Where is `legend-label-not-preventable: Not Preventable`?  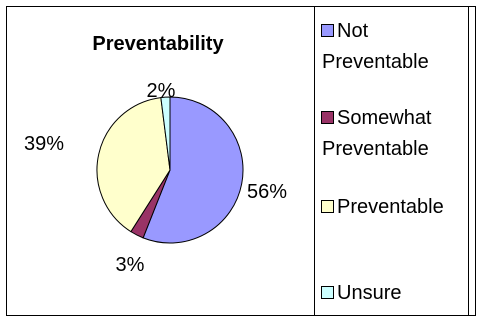 legend-label-not-preventable: Not Preventable is located at coordinates (375, 46).